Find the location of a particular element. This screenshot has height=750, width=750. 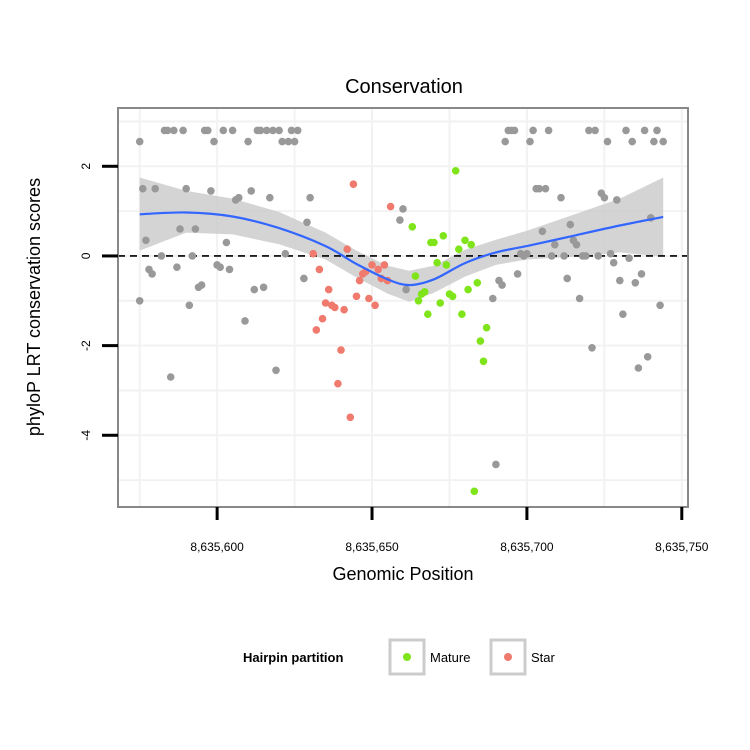

legend-label-star: Star is located at coordinates (543, 657).